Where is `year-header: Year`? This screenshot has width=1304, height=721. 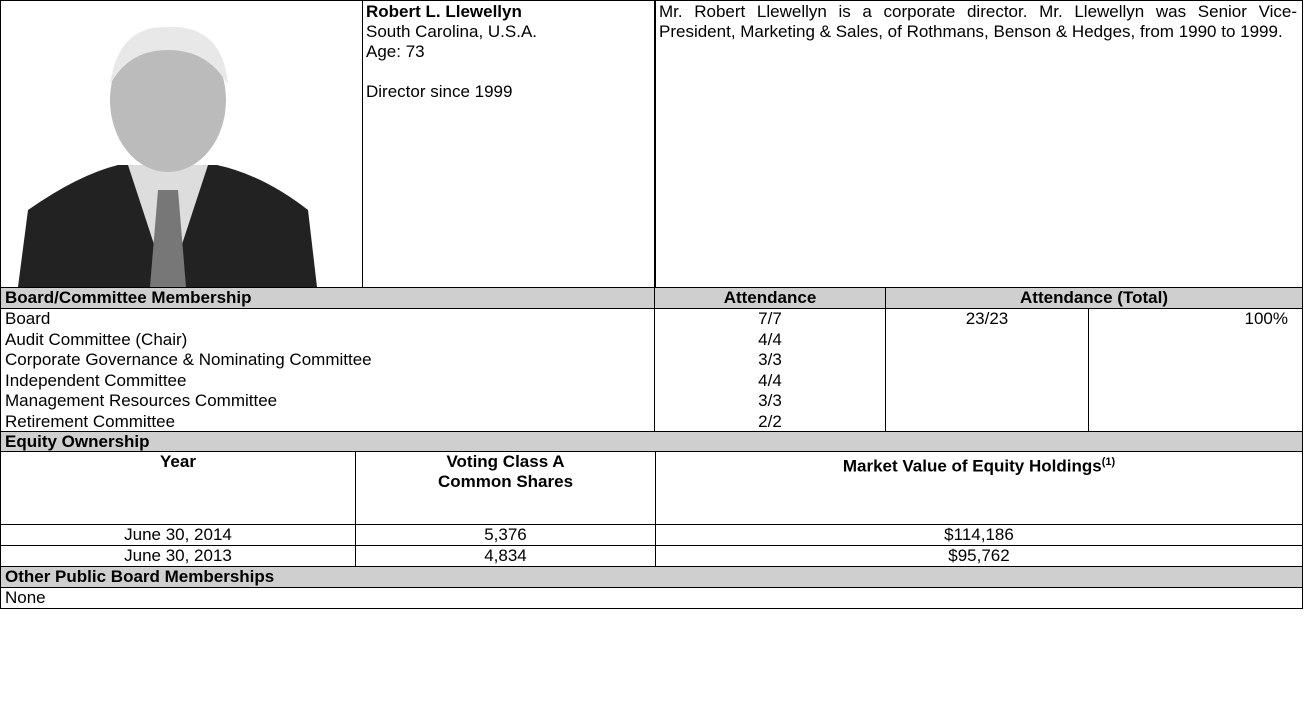
year-header: Year is located at coordinates (178, 488).